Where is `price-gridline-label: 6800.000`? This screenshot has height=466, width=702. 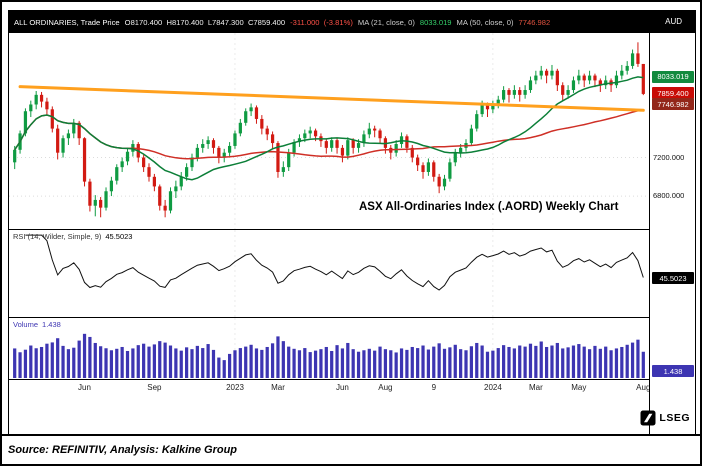 price-gridline-label: 6800.000 is located at coordinates (669, 196).